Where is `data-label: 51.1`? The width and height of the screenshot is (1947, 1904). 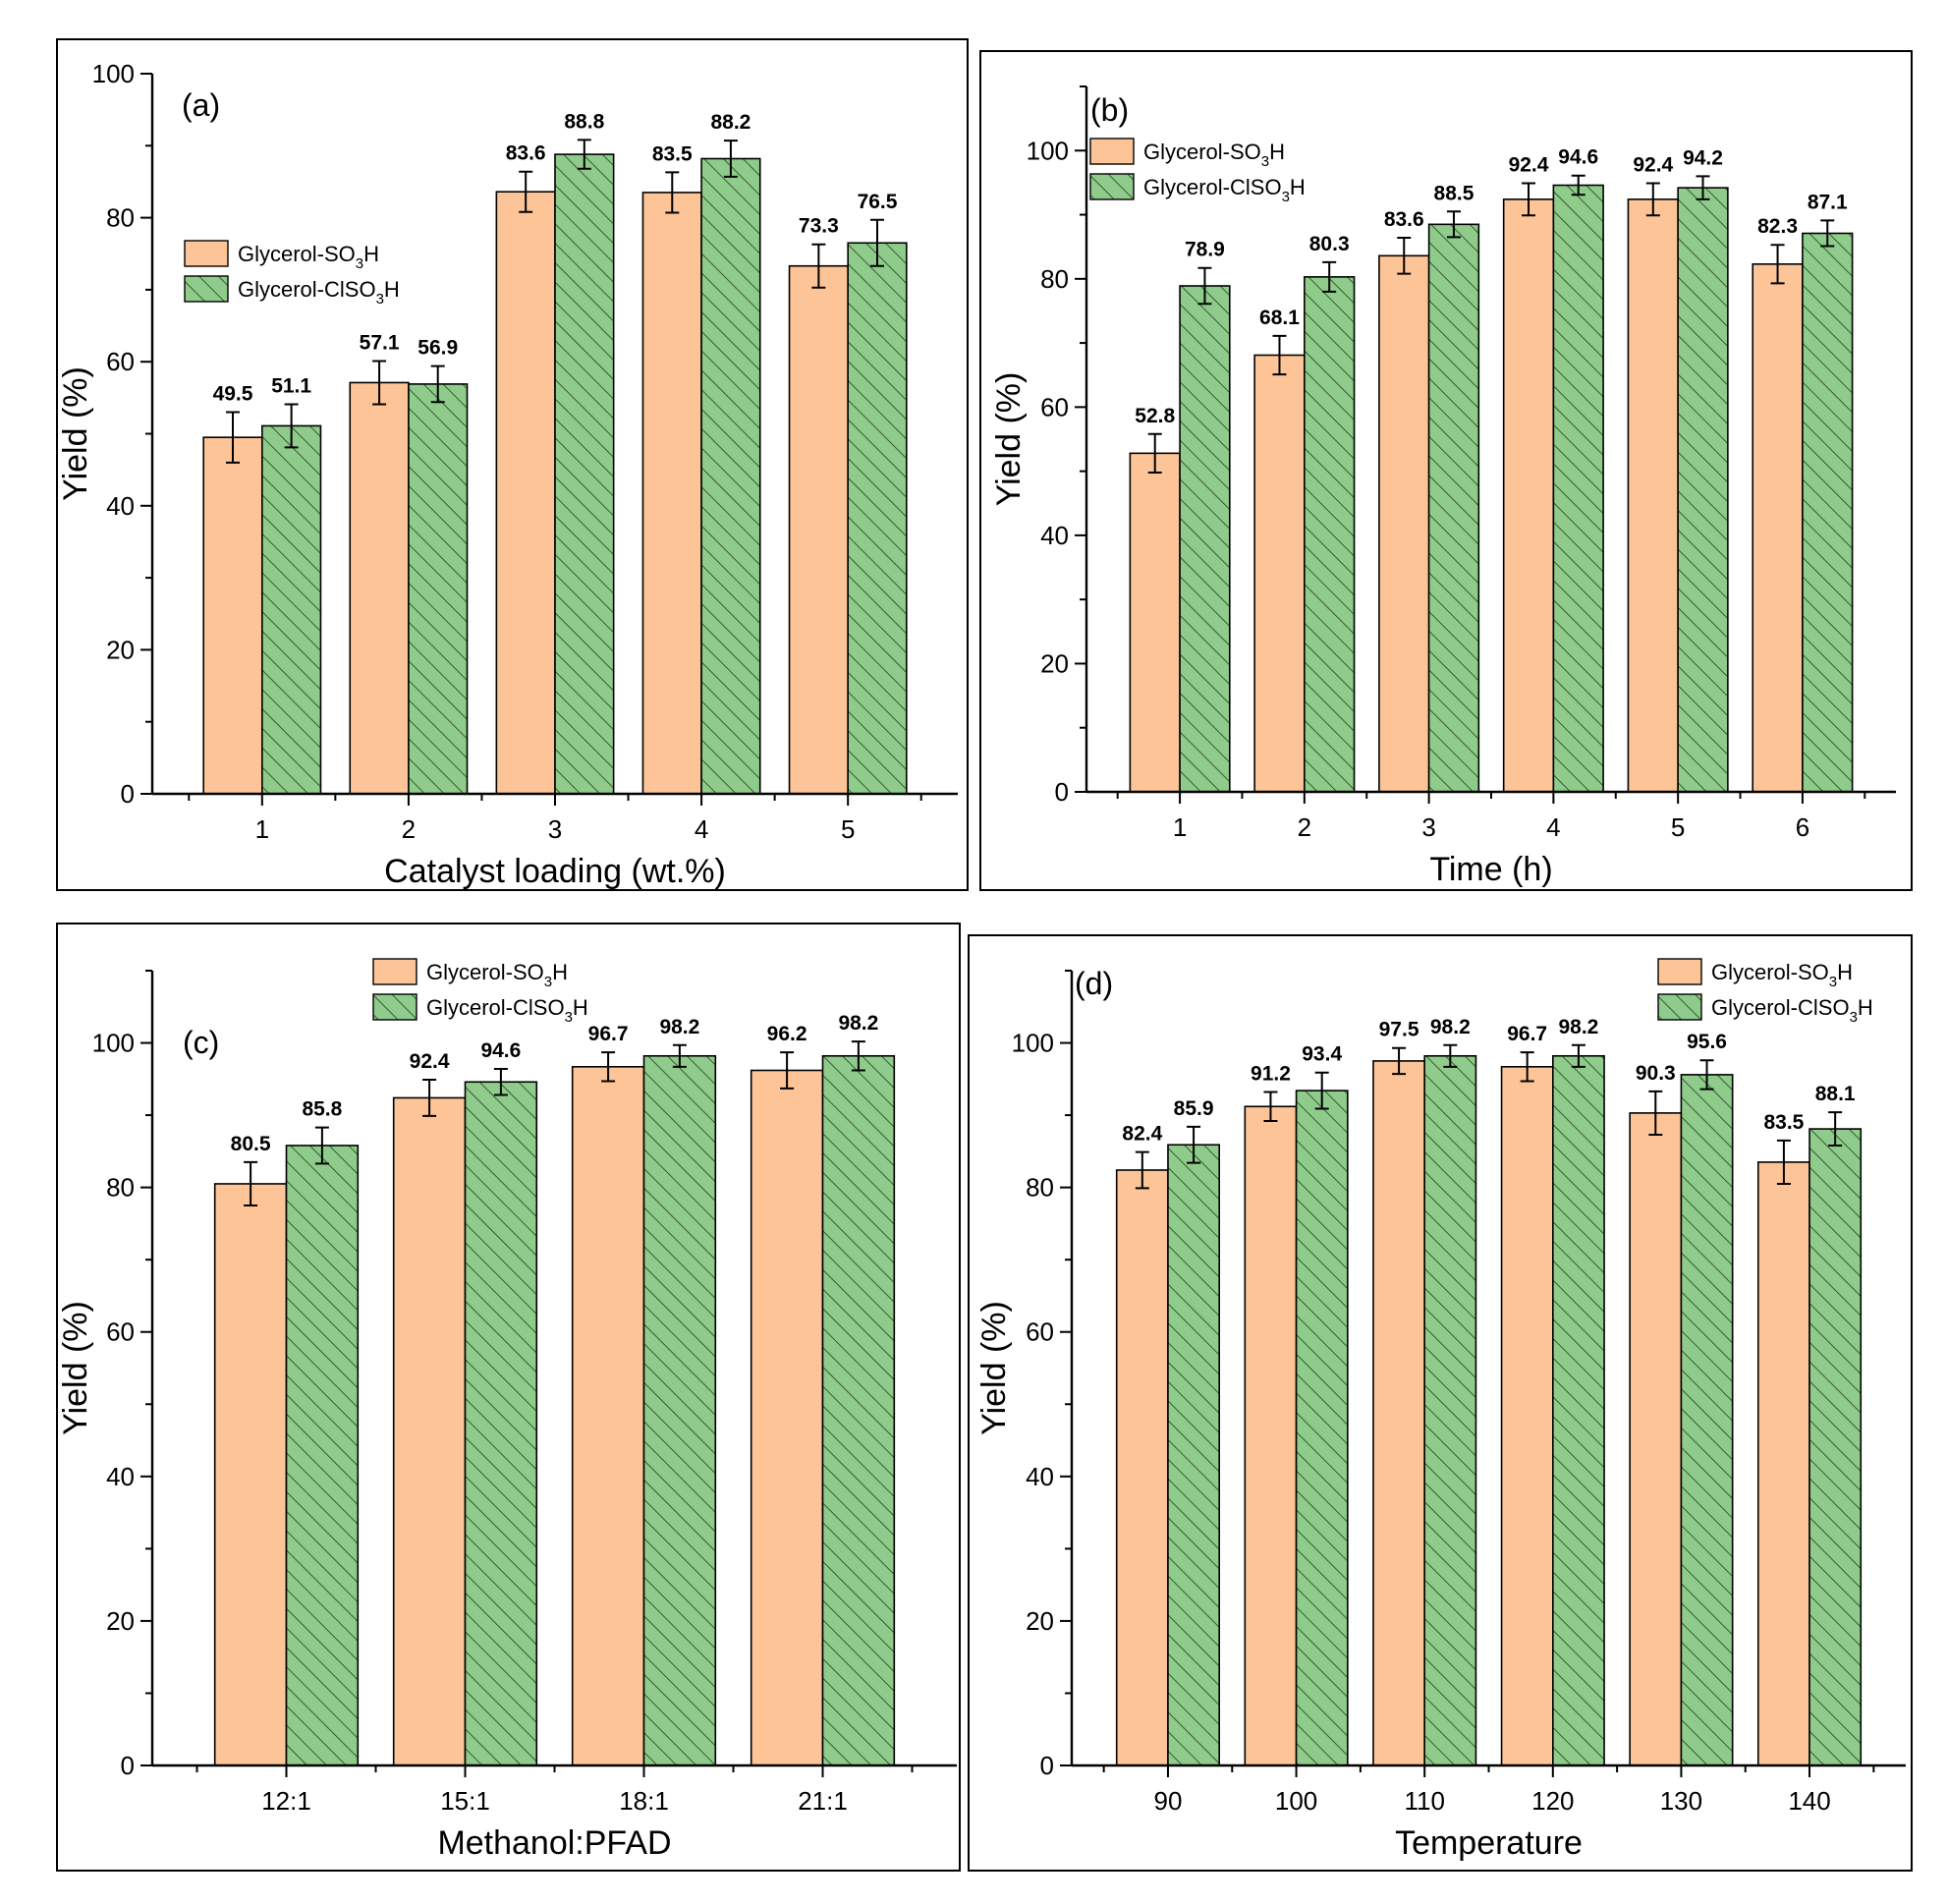
data-label: 51.1 is located at coordinates (291, 385).